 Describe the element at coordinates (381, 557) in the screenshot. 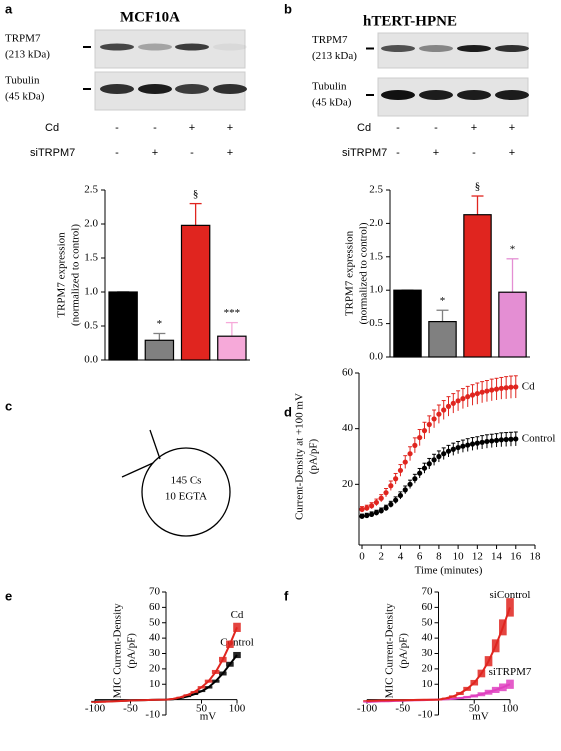

I see `x-tick-label: 2` at that location.